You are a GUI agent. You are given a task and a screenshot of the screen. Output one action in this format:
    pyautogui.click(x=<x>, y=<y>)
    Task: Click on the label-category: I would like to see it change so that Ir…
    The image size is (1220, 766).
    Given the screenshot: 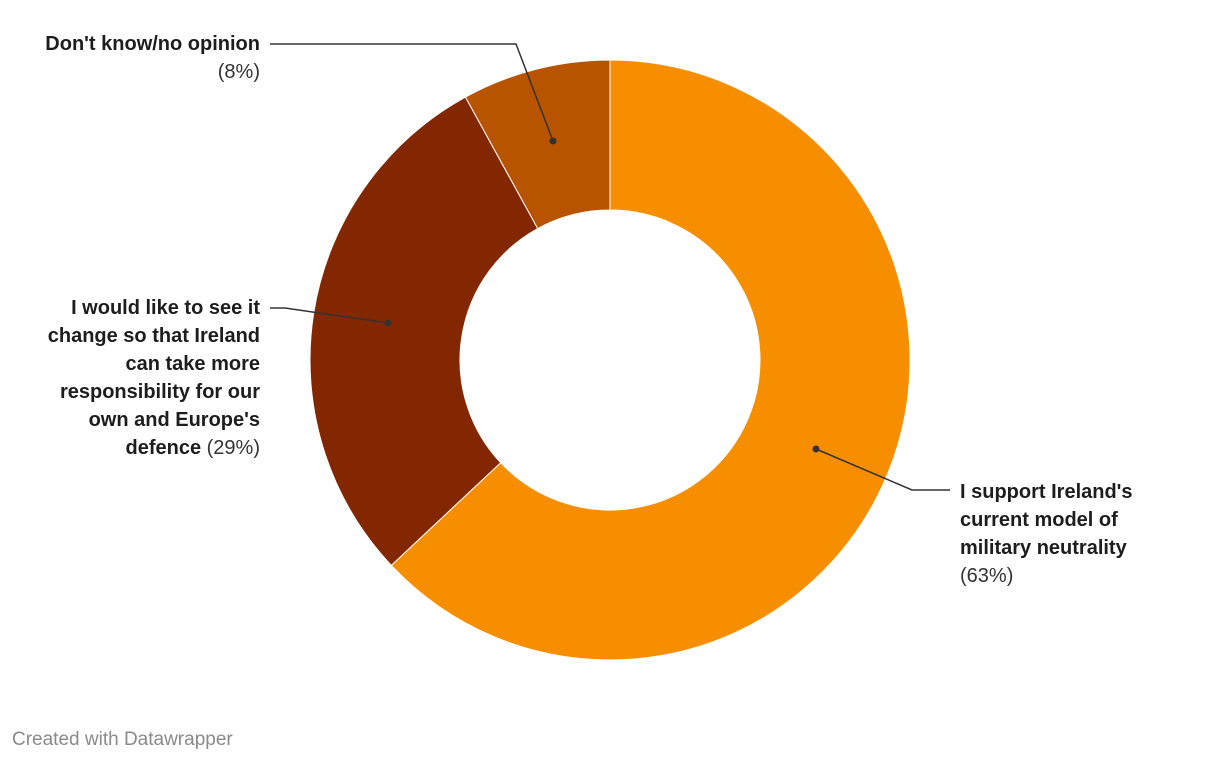 What is the action you would take?
    pyautogui.click(x=153, y=378)
    